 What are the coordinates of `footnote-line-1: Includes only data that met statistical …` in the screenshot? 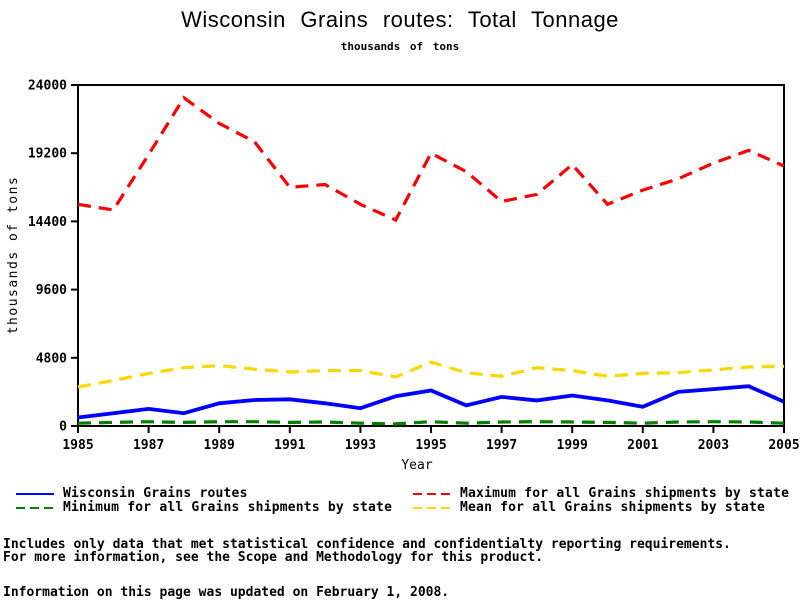 It's located at (367, 544).